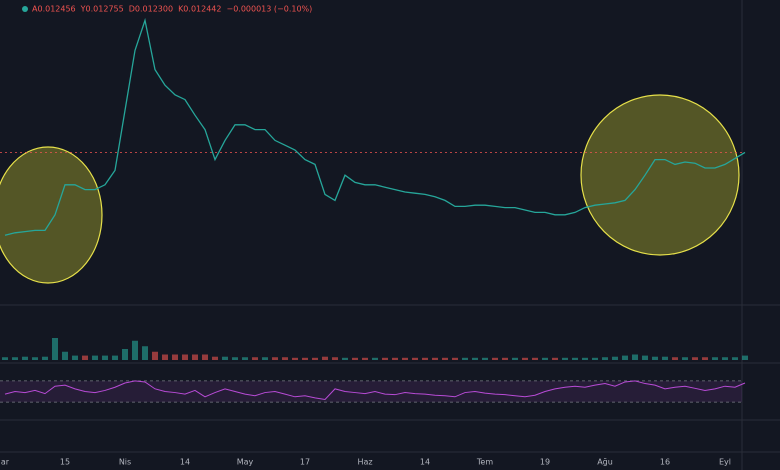  What do you see at coordinates (364, 462) in the screenshot?
I see `x-tick-label: Haz` at bounding box center [364, 462].